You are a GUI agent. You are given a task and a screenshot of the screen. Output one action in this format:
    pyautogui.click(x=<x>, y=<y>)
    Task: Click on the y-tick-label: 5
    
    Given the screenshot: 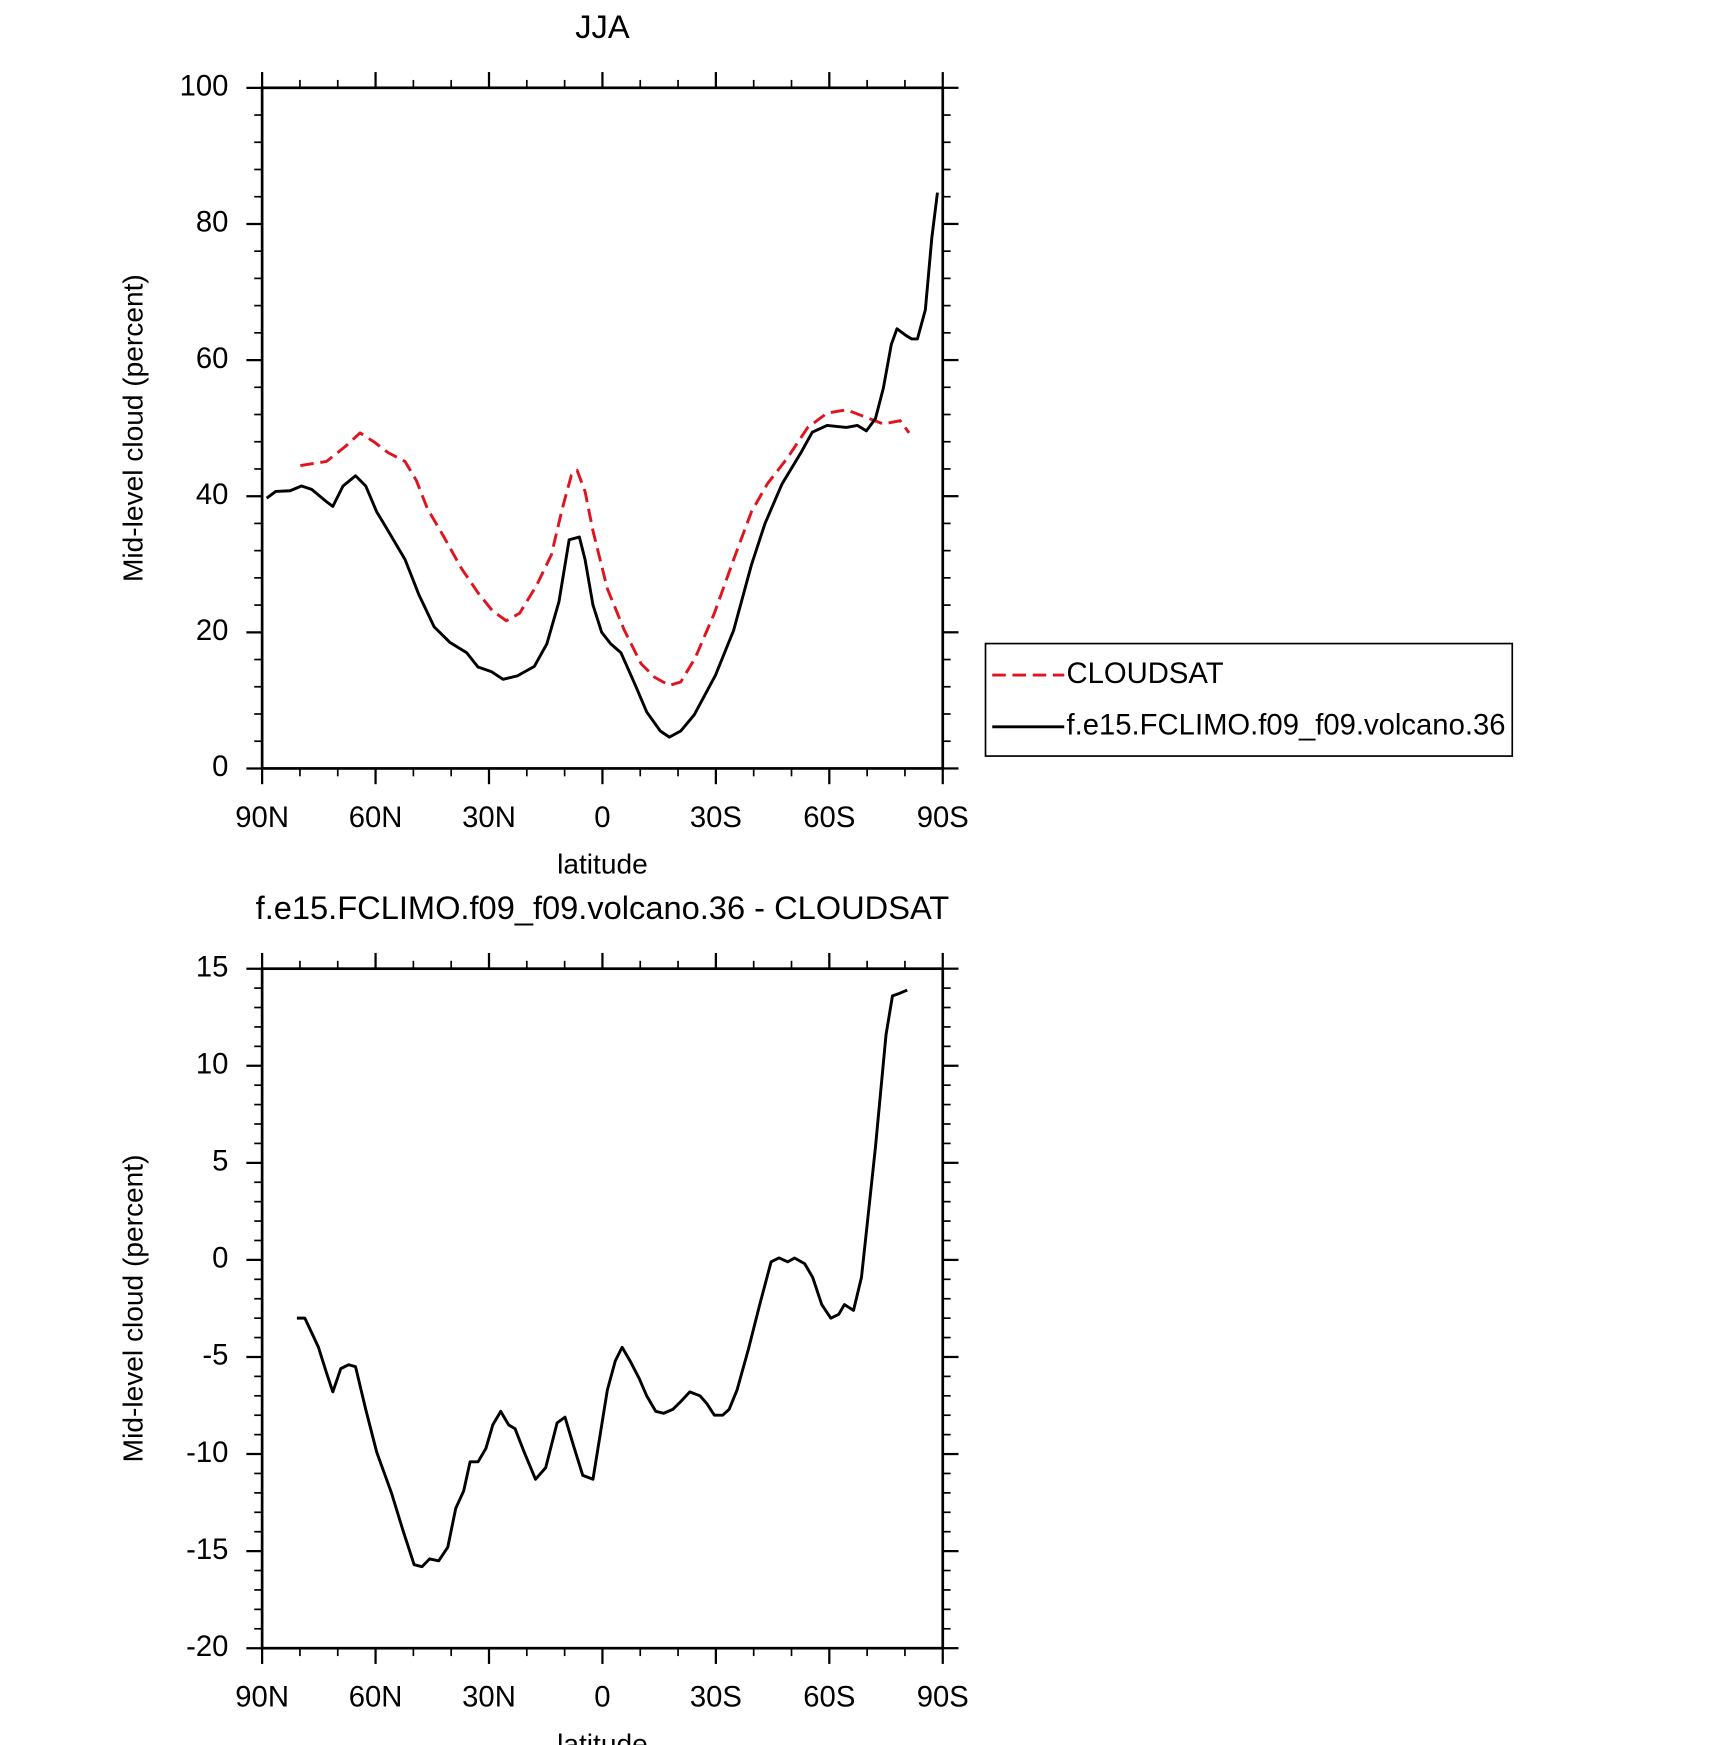 What is the action you would take?
    pyautogui.click(x=220, y=1162)
    